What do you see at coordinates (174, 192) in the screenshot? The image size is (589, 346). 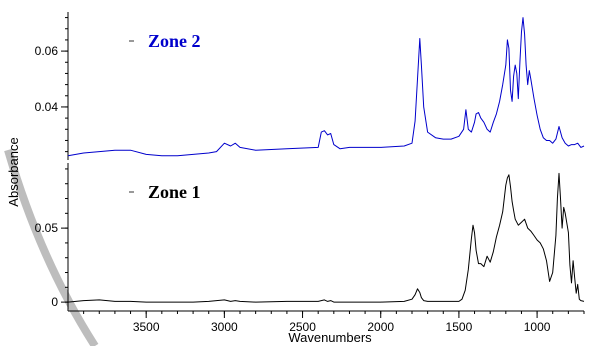 I see `bottom-legend-label: Zone 1` at bounding box center [174, 192].